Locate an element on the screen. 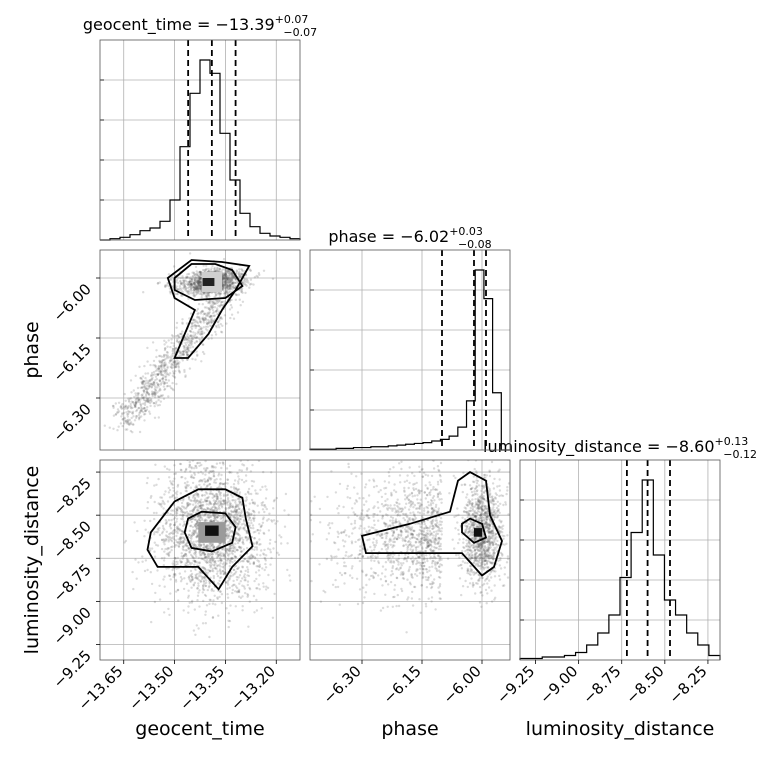 This screenshot has height=760, width=760. xtick-label-phase-0: −6.30 is located at coordinates (342, 684).